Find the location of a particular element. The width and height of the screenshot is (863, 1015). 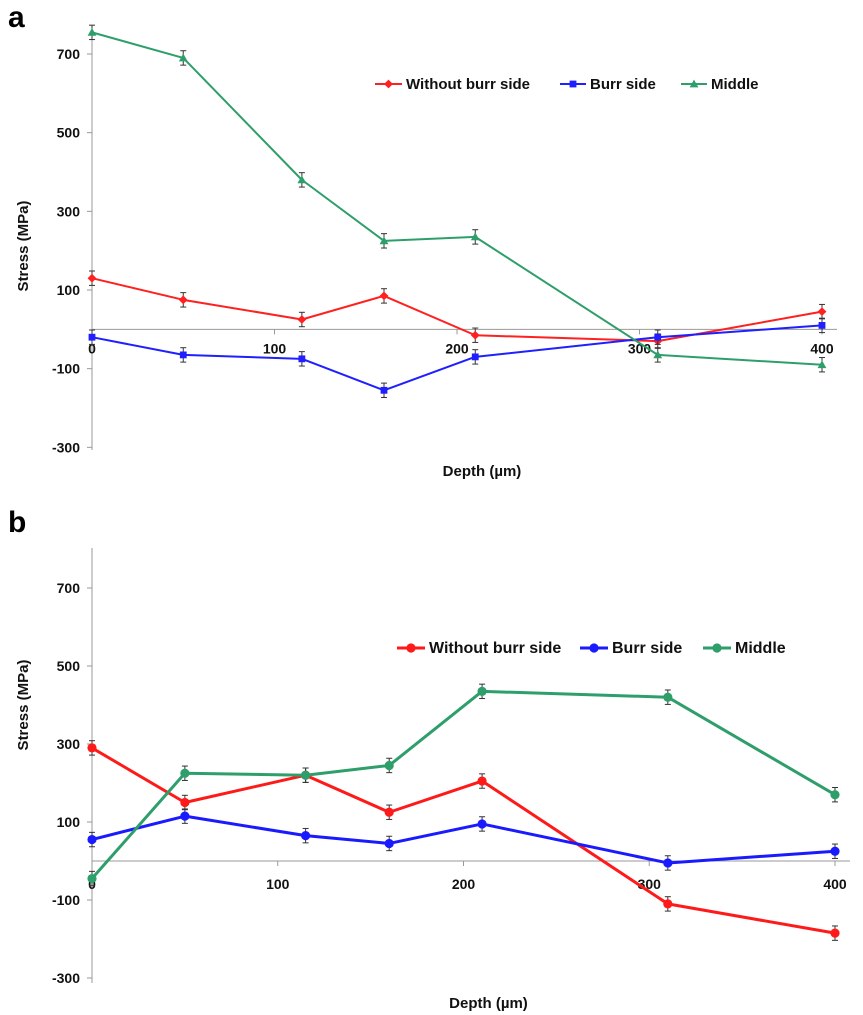

panel-letter: b is located at coordinates (17, 522).